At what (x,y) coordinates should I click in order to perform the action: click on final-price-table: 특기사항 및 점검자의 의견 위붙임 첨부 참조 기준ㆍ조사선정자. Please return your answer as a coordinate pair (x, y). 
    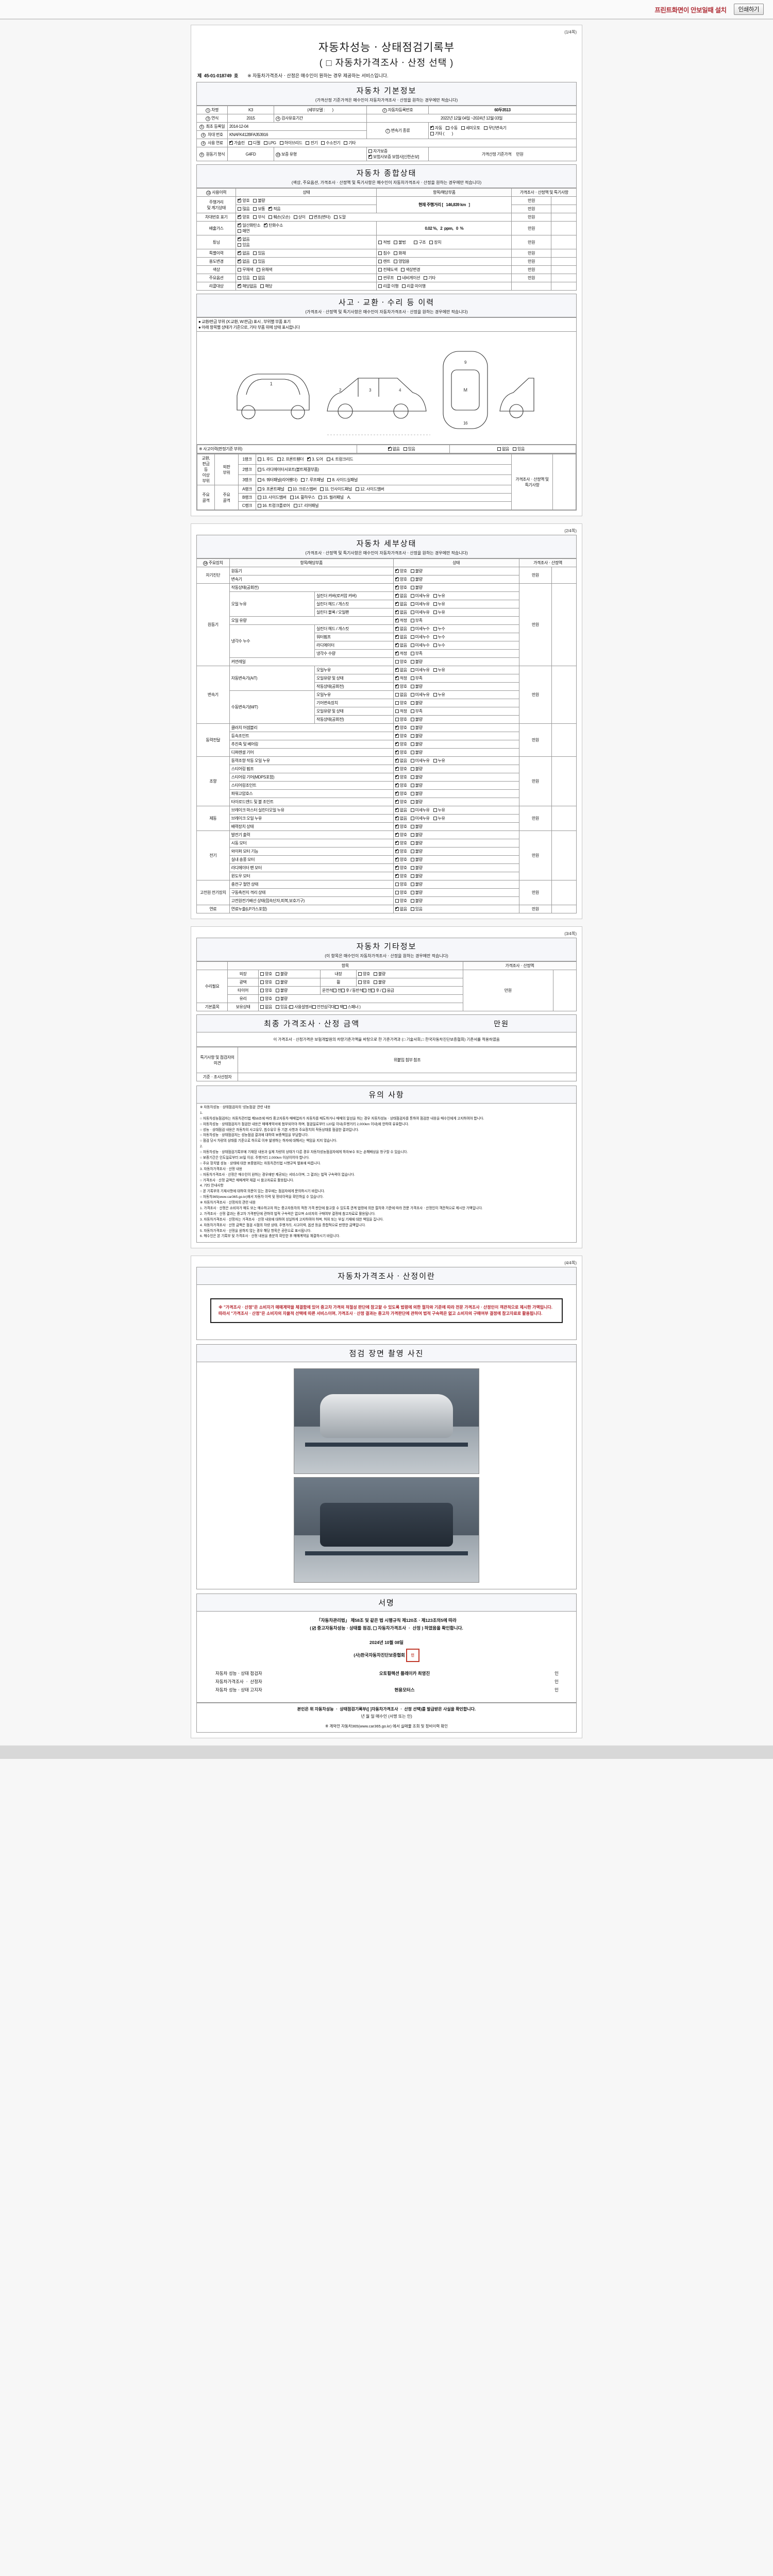
    Looking at the image, I should click on (386, 1064).